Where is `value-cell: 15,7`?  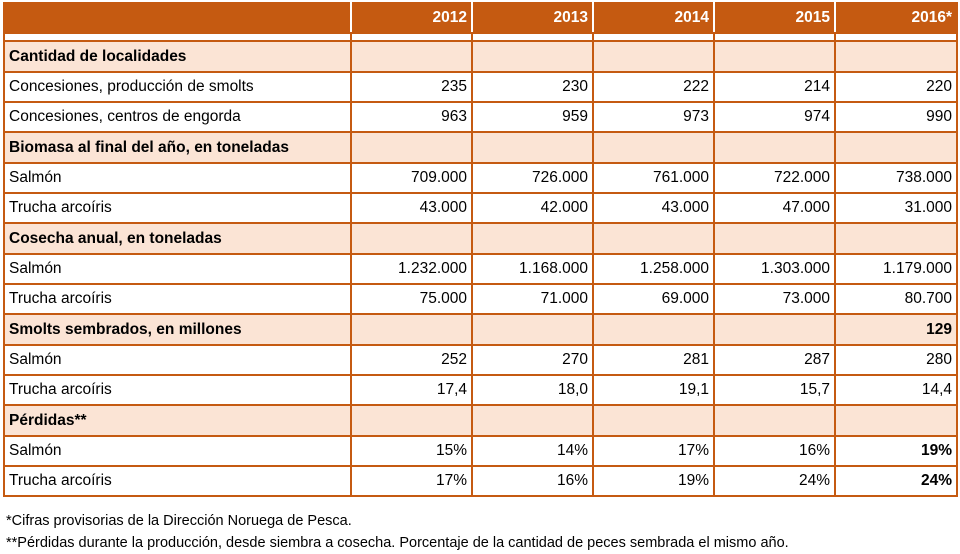 value-cell: 15,7 is located at coordinates (774, 390).